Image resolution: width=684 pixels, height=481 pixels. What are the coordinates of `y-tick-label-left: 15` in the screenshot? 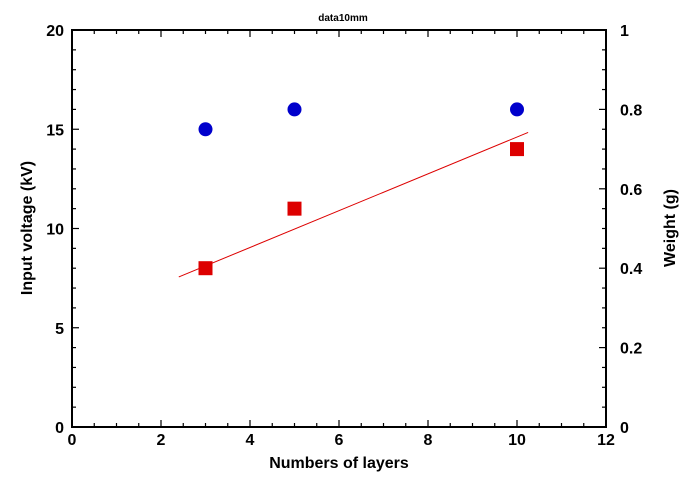 It's located at (55, 130).